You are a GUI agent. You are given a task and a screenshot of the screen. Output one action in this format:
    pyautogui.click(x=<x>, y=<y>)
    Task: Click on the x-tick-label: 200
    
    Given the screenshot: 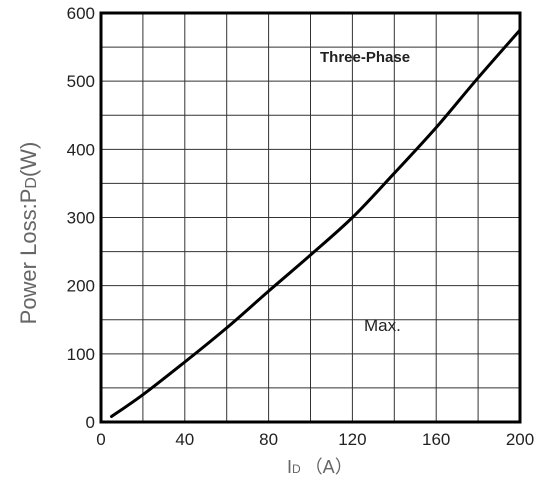 What is the action you would take?
    pyautogui.click(x=520, y=439)
    